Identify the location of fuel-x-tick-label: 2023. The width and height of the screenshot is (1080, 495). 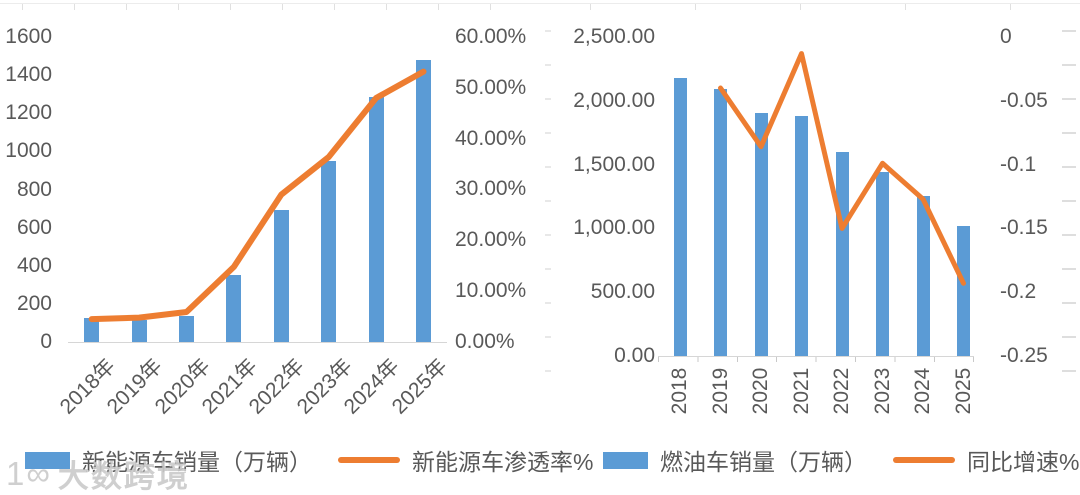
(882, 391).